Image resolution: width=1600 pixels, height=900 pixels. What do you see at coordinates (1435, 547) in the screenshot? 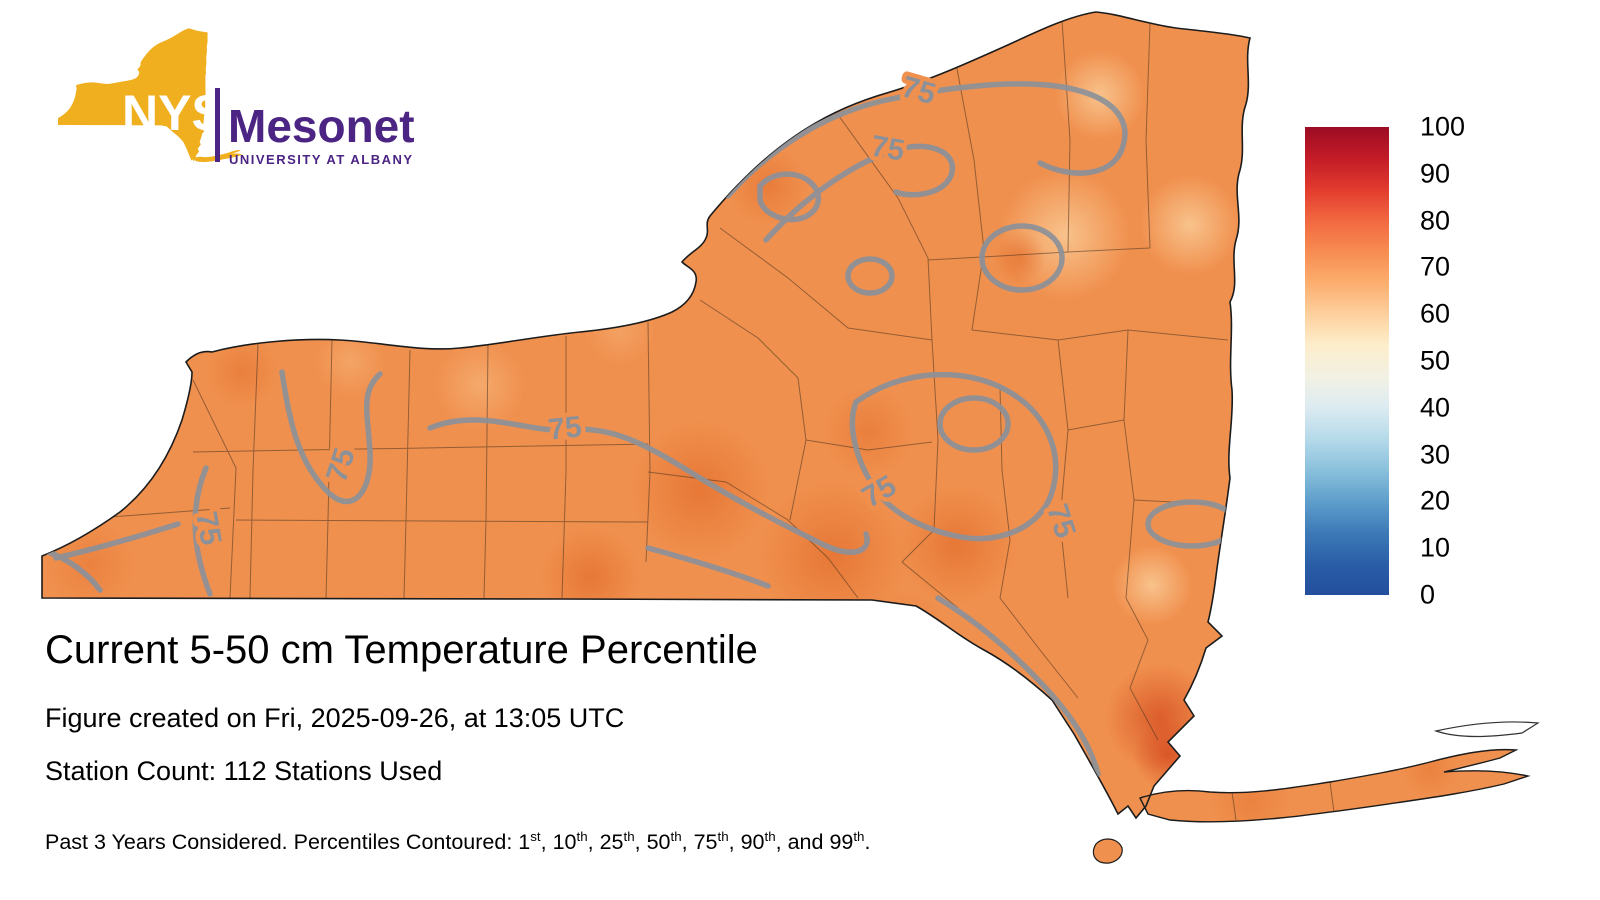
I see `colorbar-tick-label: 10` at bounding box center [1435, 547].